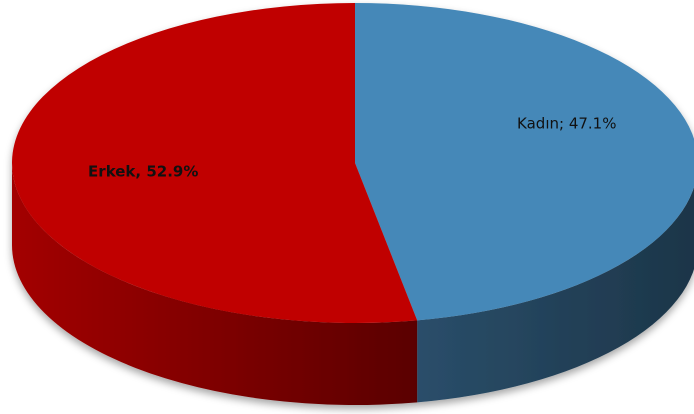  I want to click on data-label: Erkek, 52.9%, so click(143, 172).